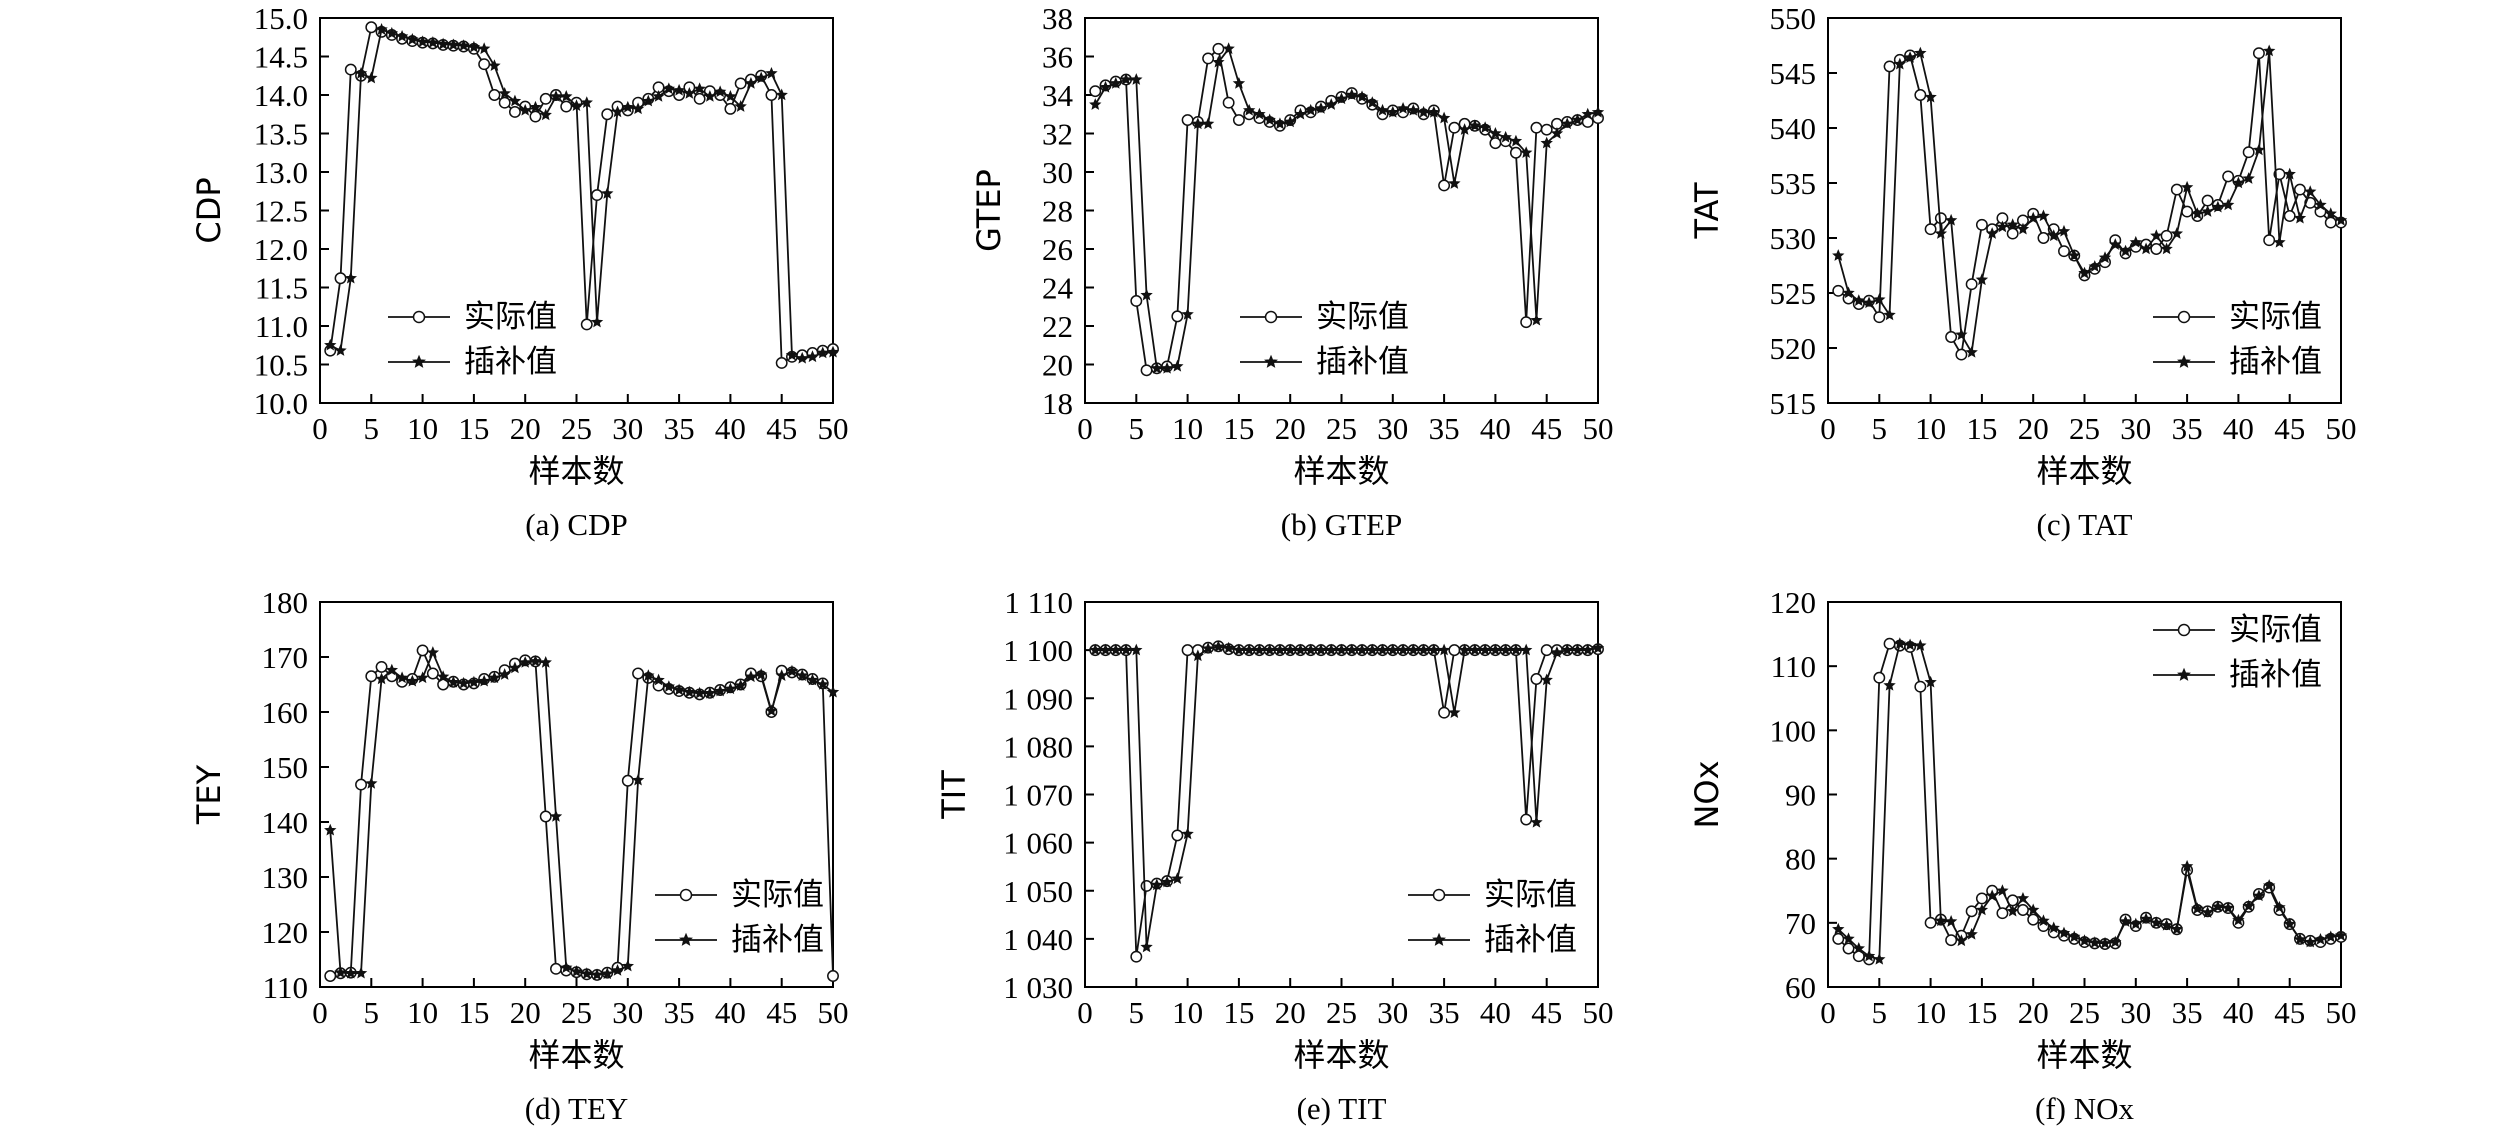 This screenshot has height=1133, width=2520. Describe the element at coordinates (209, 794) in the screenshot. I see `y-axis-label: TEY` at that location.